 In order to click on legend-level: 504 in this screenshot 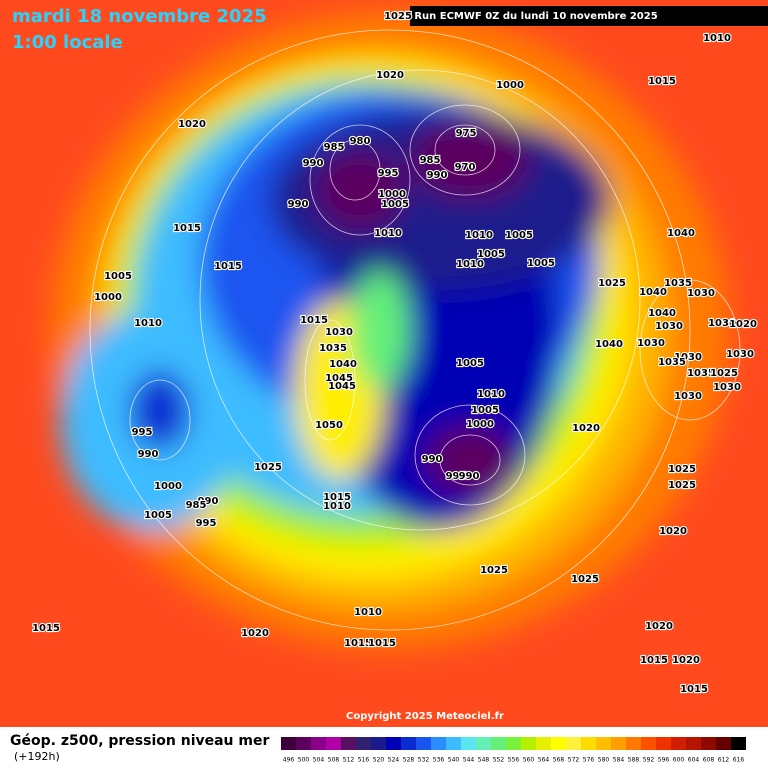, I will do `click(319, 760)`.